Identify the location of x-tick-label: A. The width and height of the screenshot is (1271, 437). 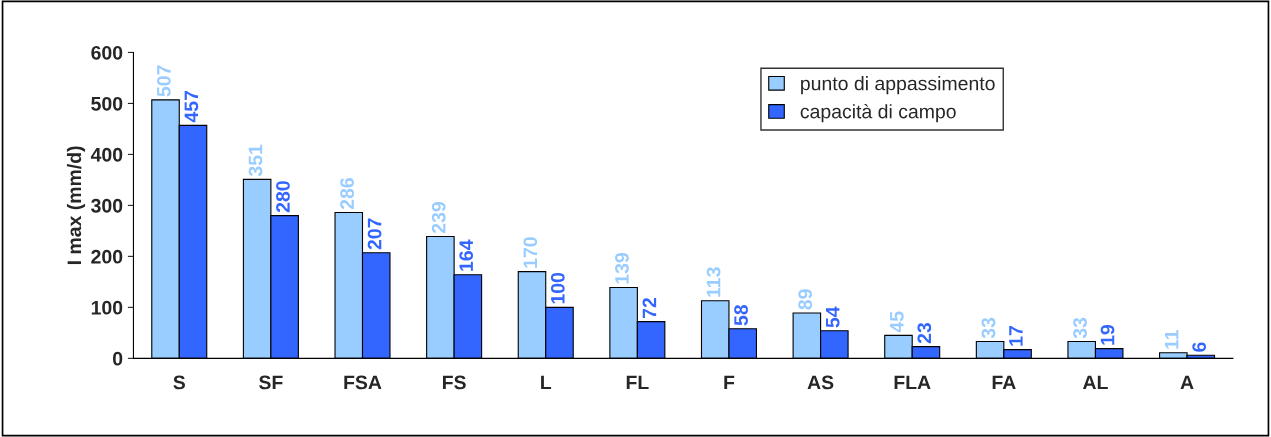
(1187, 382).